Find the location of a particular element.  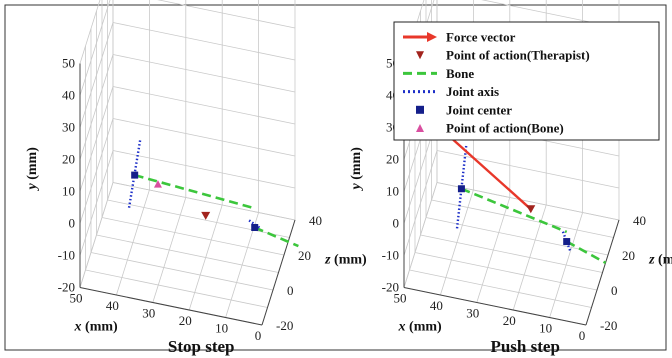

panel-subtitle: Push step is located at coordinates (524, 346).